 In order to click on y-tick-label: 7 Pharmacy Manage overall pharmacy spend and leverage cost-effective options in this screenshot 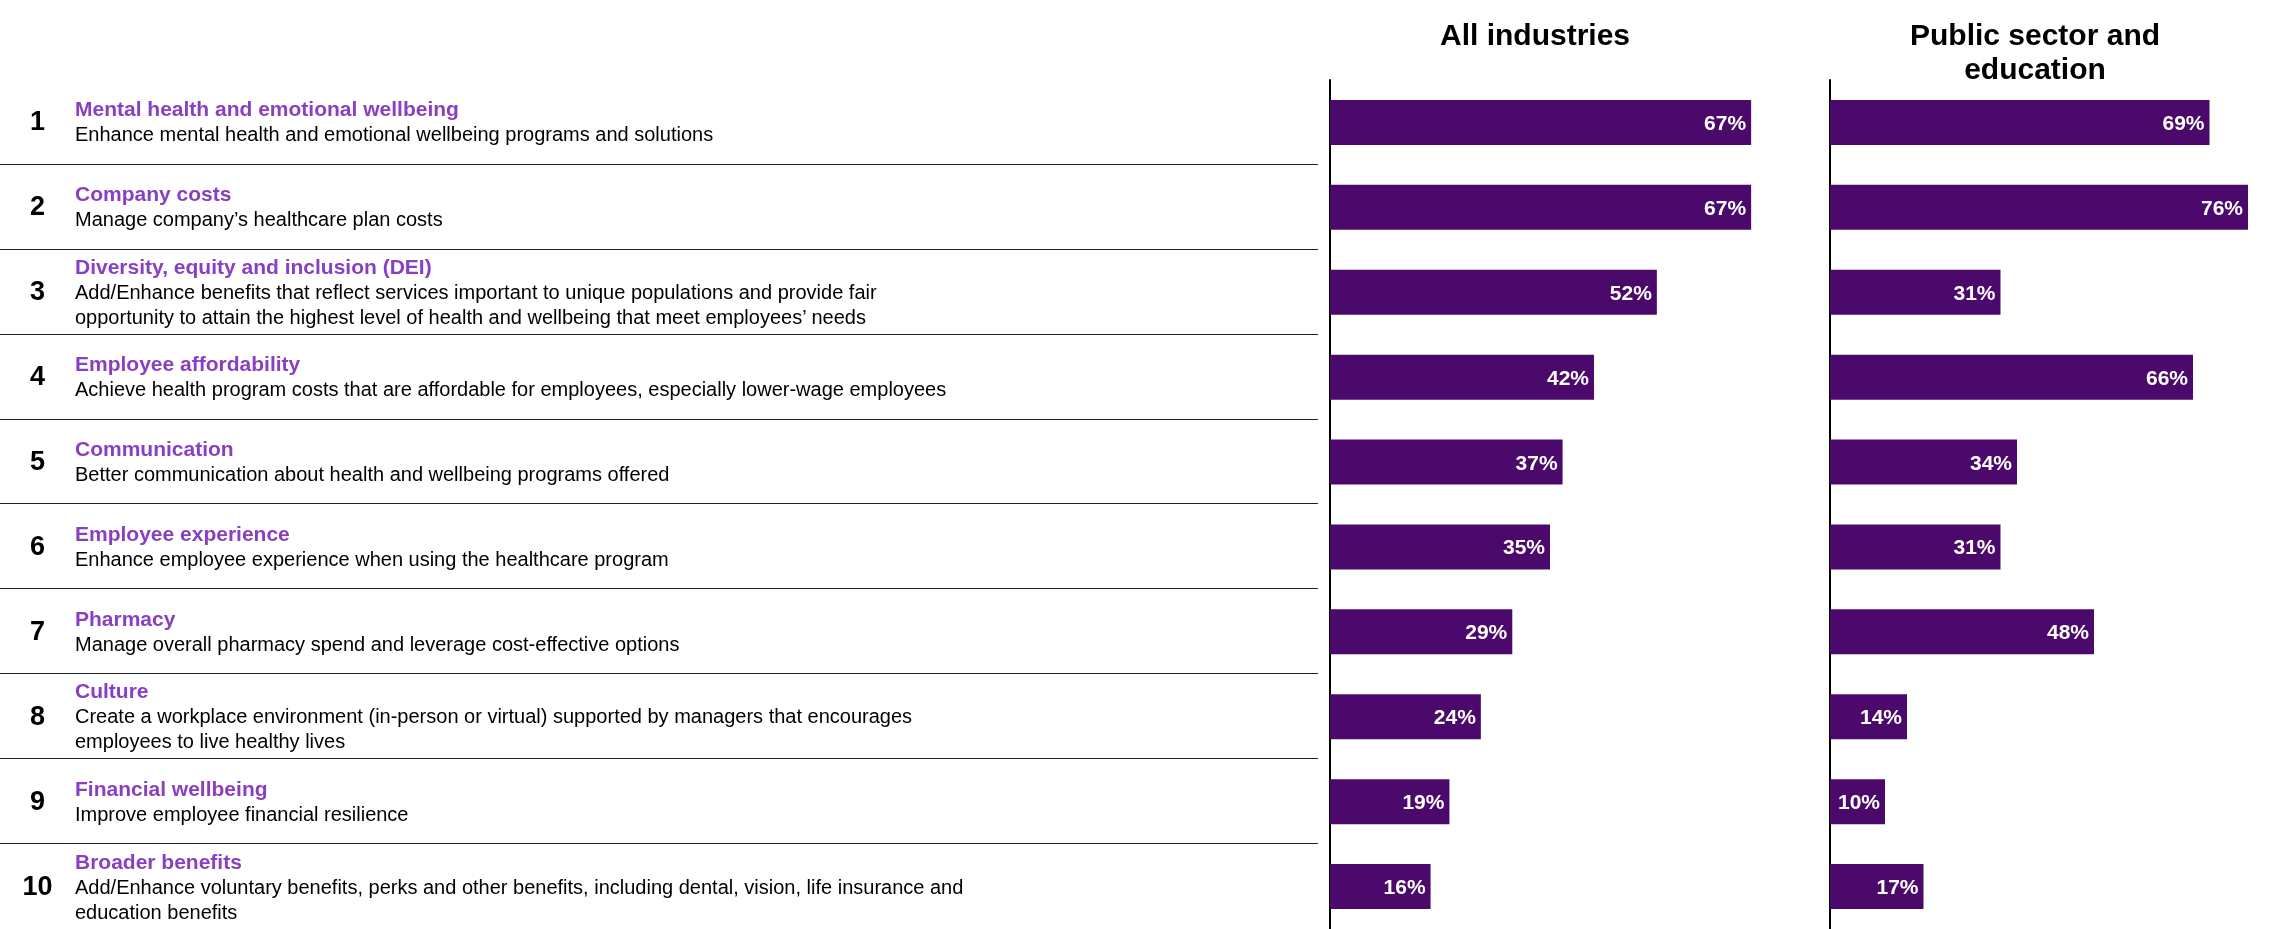, I will do `click(355, 631)`.